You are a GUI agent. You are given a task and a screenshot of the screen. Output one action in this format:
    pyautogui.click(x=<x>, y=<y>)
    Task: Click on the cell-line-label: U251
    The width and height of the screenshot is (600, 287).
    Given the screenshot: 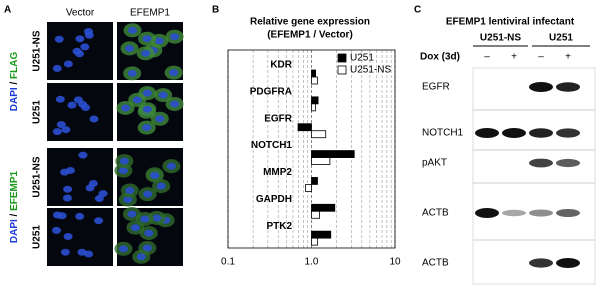 What is the action you would take?
    pyautogui.click(x=561, y=38)
    